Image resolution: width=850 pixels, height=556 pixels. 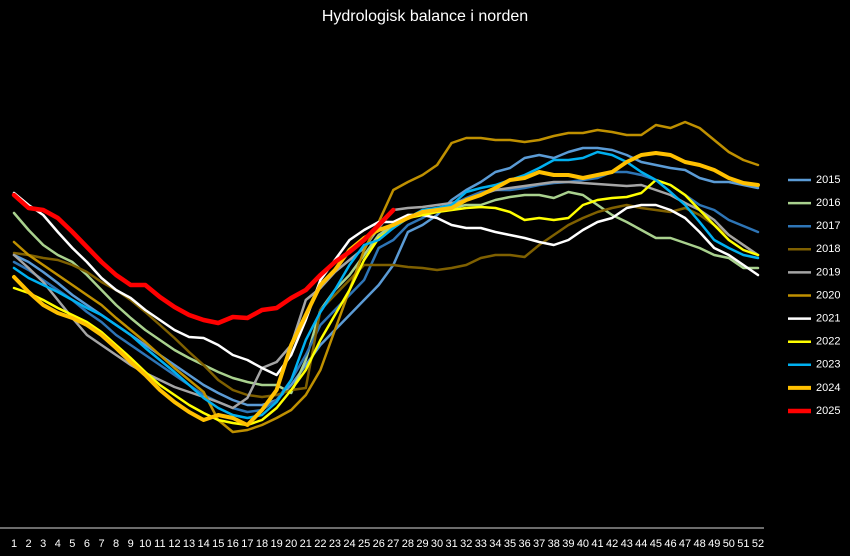 I want to click on x-tick-label: 34, so click(x=495, y=544).